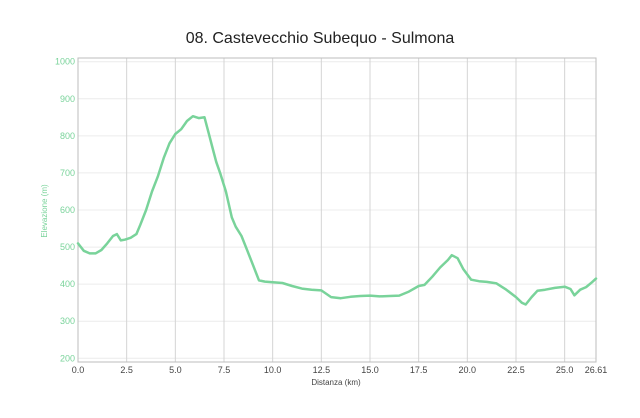 The image size is (640, 418). I want to click on y-tick-label: 900, so click(67, 99).